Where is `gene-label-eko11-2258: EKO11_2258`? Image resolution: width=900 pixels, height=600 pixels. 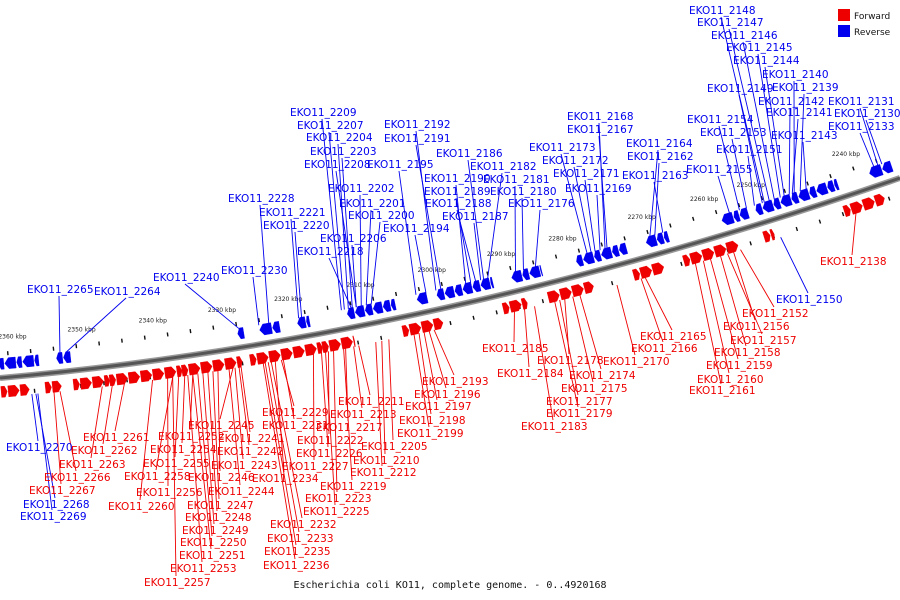 gene-label-eko11-2258: EKO11_2258 is located at coordinates (157, 477).